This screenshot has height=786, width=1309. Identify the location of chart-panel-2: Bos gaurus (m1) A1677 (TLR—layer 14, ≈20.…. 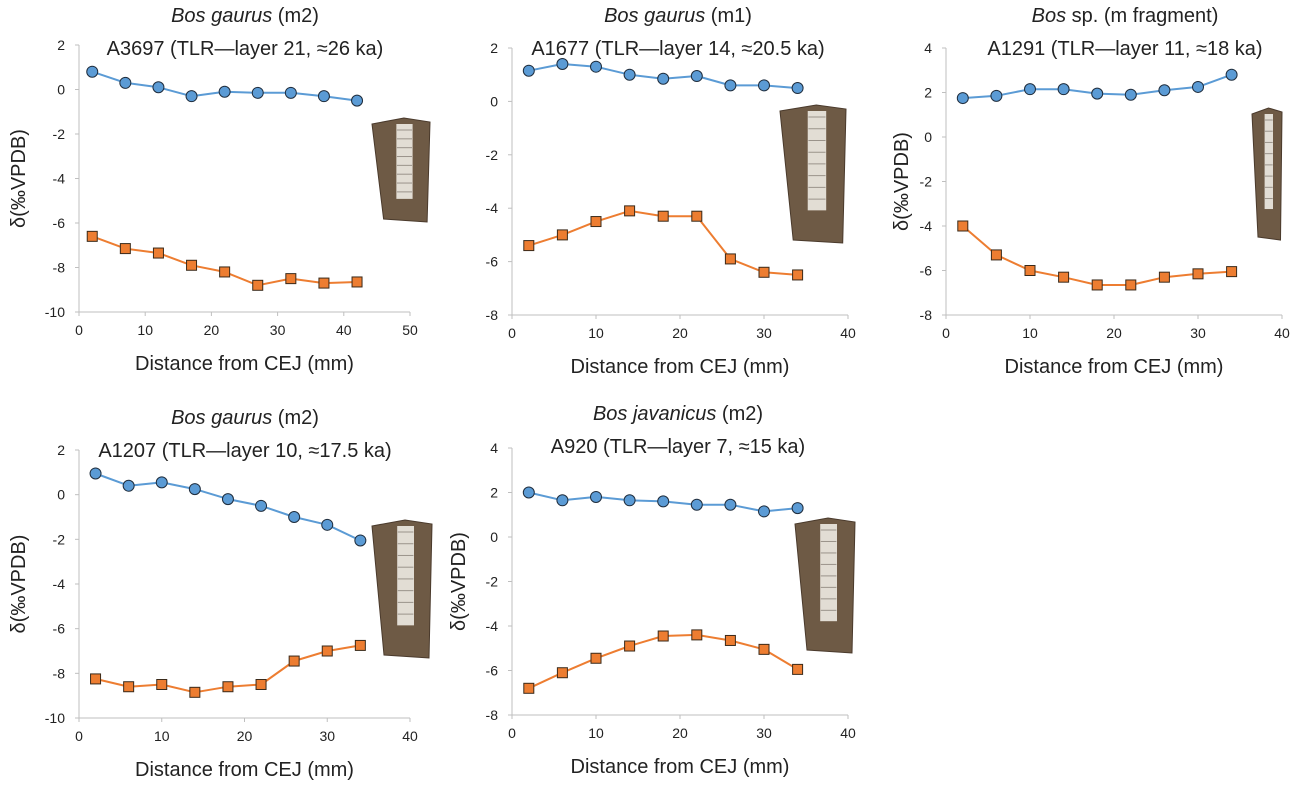
(671, 191).